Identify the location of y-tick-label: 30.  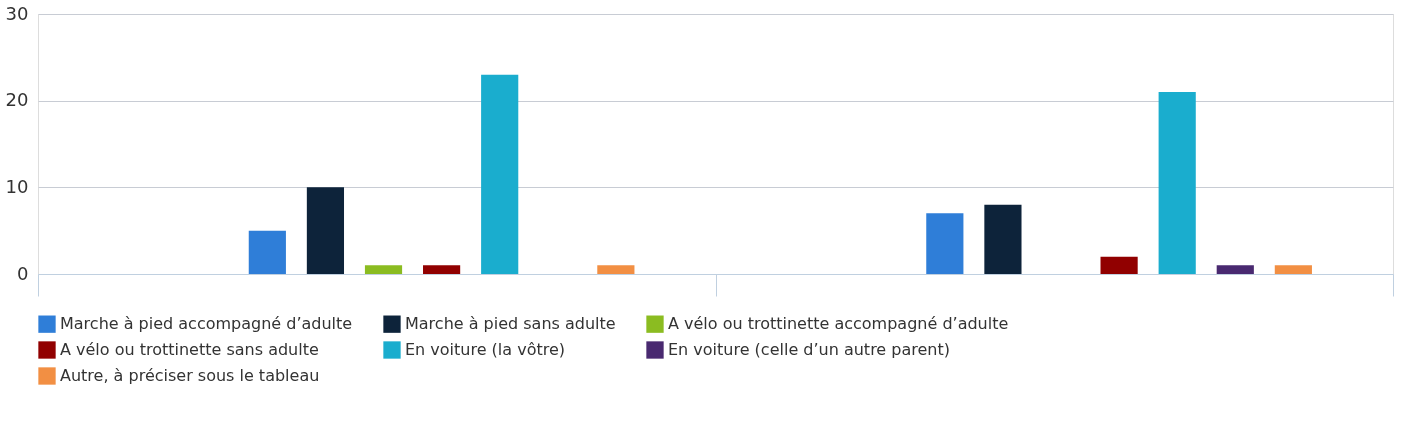
(17, 13).